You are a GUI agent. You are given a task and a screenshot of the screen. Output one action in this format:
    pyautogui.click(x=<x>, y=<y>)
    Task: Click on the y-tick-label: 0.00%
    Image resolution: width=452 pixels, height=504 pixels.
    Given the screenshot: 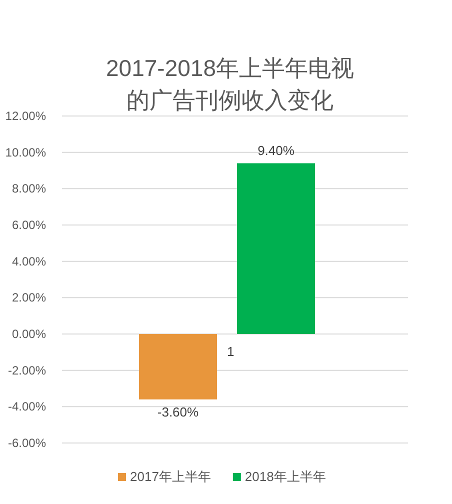 What is the action you would take?
    pyautogui.click(x=29, y=334)
    